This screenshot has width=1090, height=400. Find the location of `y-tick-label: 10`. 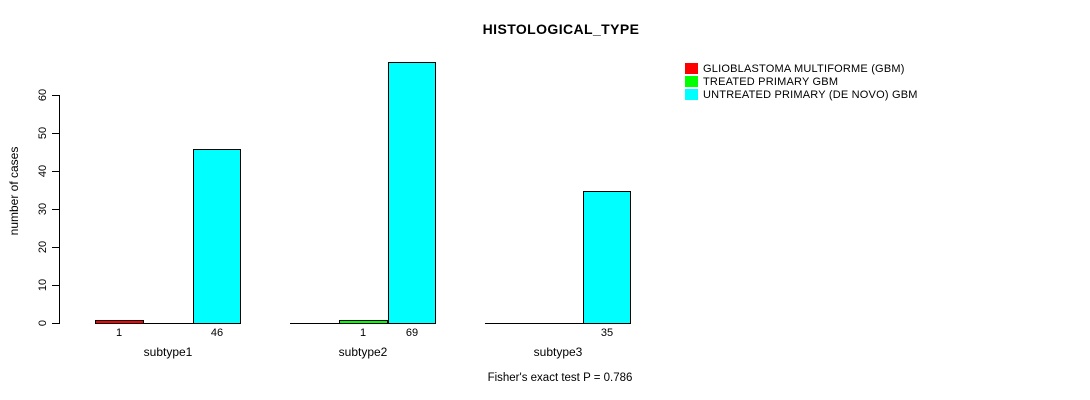

y-tick-label: 10 is located at coordinates (43, 285).